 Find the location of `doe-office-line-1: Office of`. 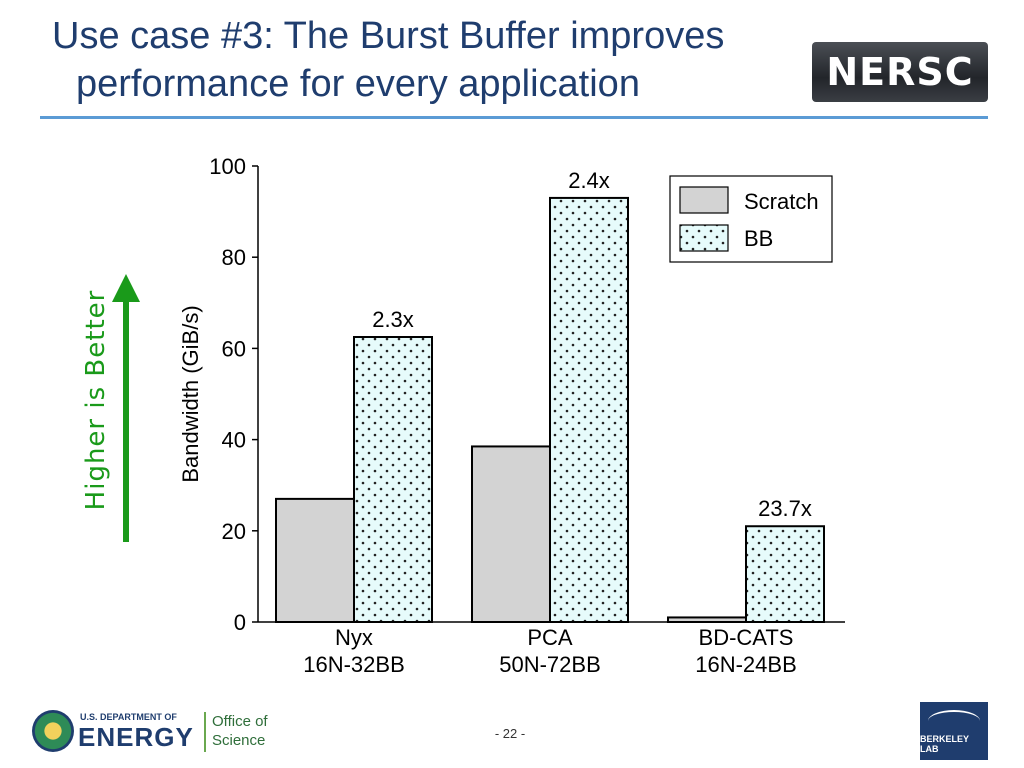

doe-office-line-1: Office of is located at coordinates (240, 721).